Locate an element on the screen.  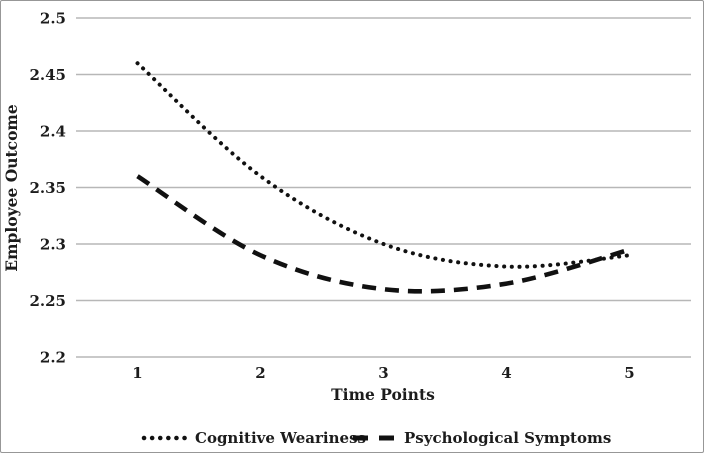
legend-item-psychological-symptoms: Psychological Symptoms is located at coordinates (482, 438).